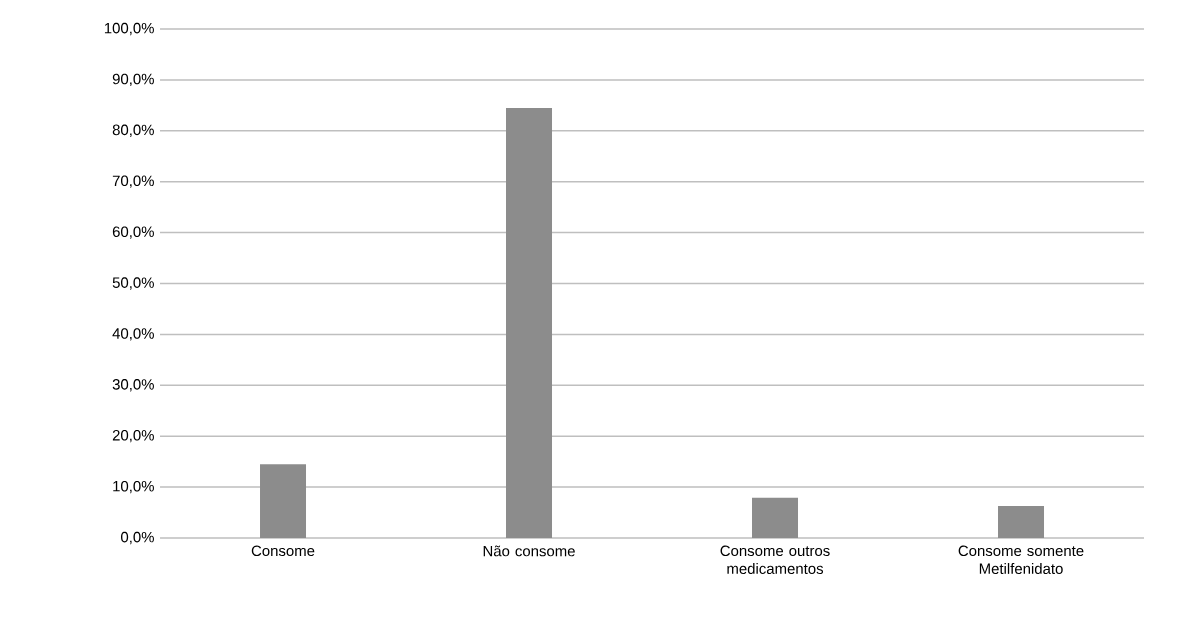 The image size is (1177, 621). I want to click on y-tick-label: 0,0%, so click(137, 538).